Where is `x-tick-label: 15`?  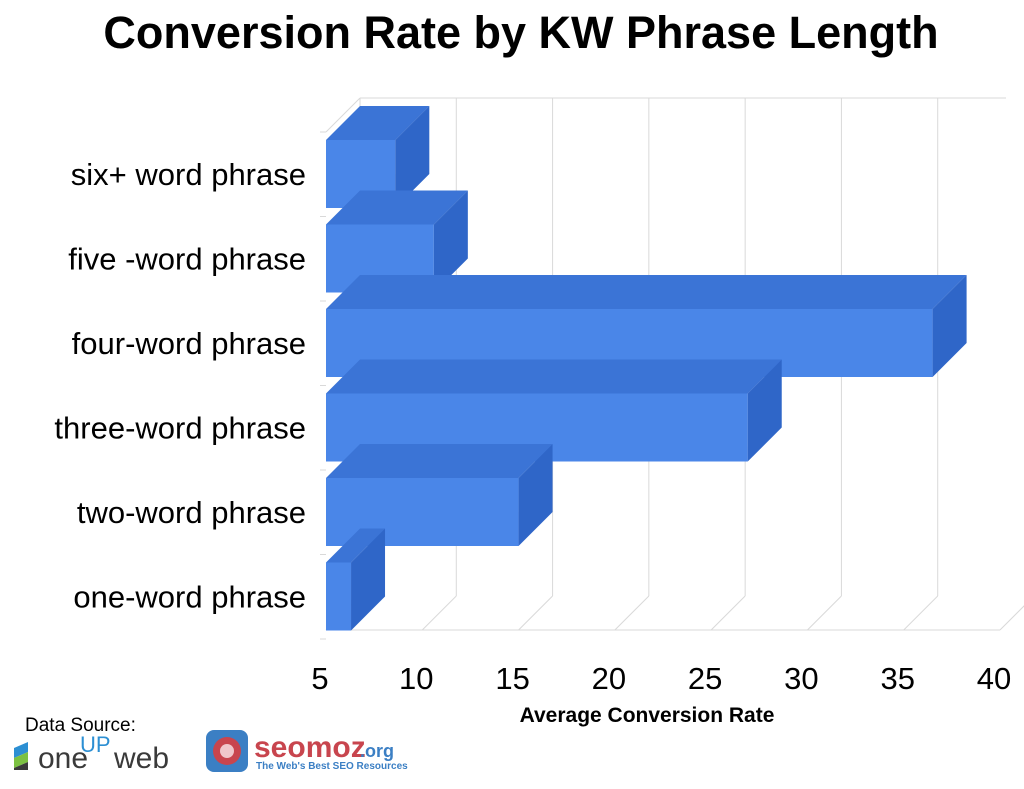
x-tick-label: 15 is located at coordinates (512, 678).